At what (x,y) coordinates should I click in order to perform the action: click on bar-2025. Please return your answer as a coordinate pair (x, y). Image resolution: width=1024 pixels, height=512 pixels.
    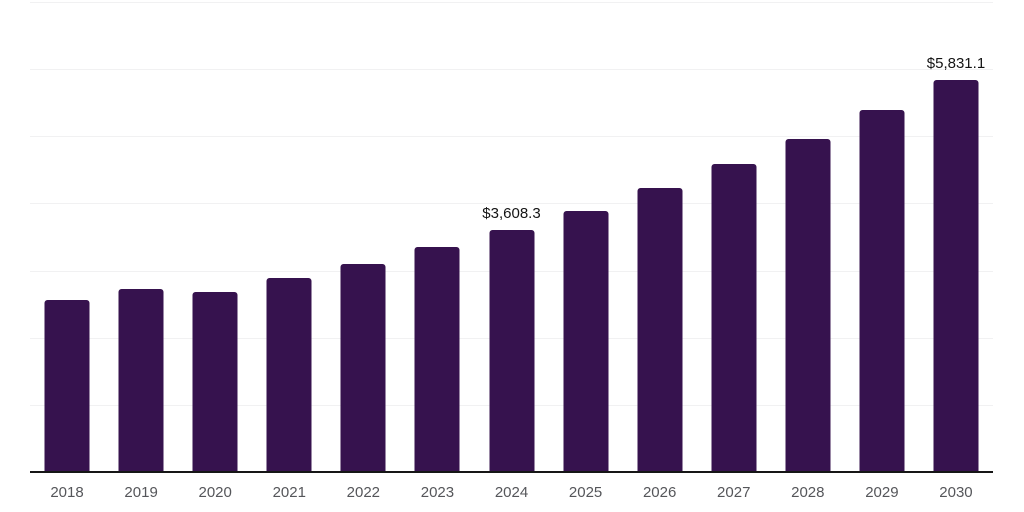
    Looking at the image, I should click on (586, 341).